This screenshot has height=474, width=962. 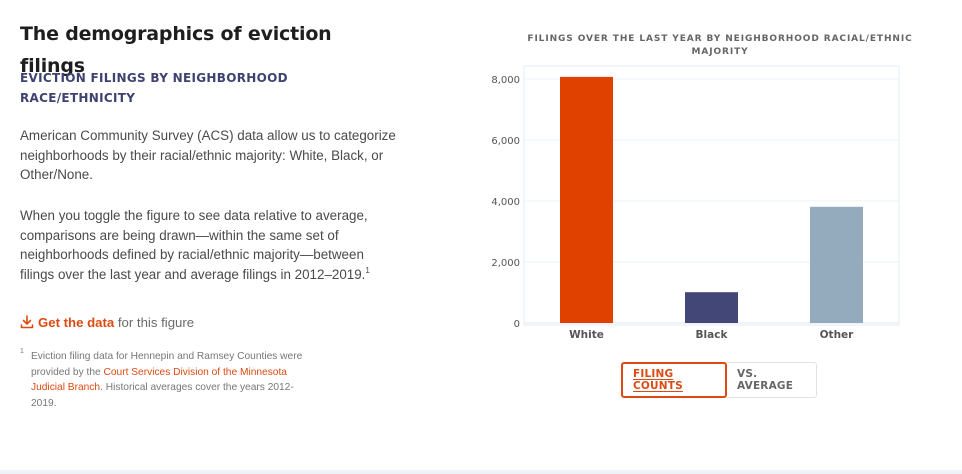 What do you see at coordinates (517, 324) in the screenshot?
I see `y-tick-label: 0` at bounding box center [517, 324].